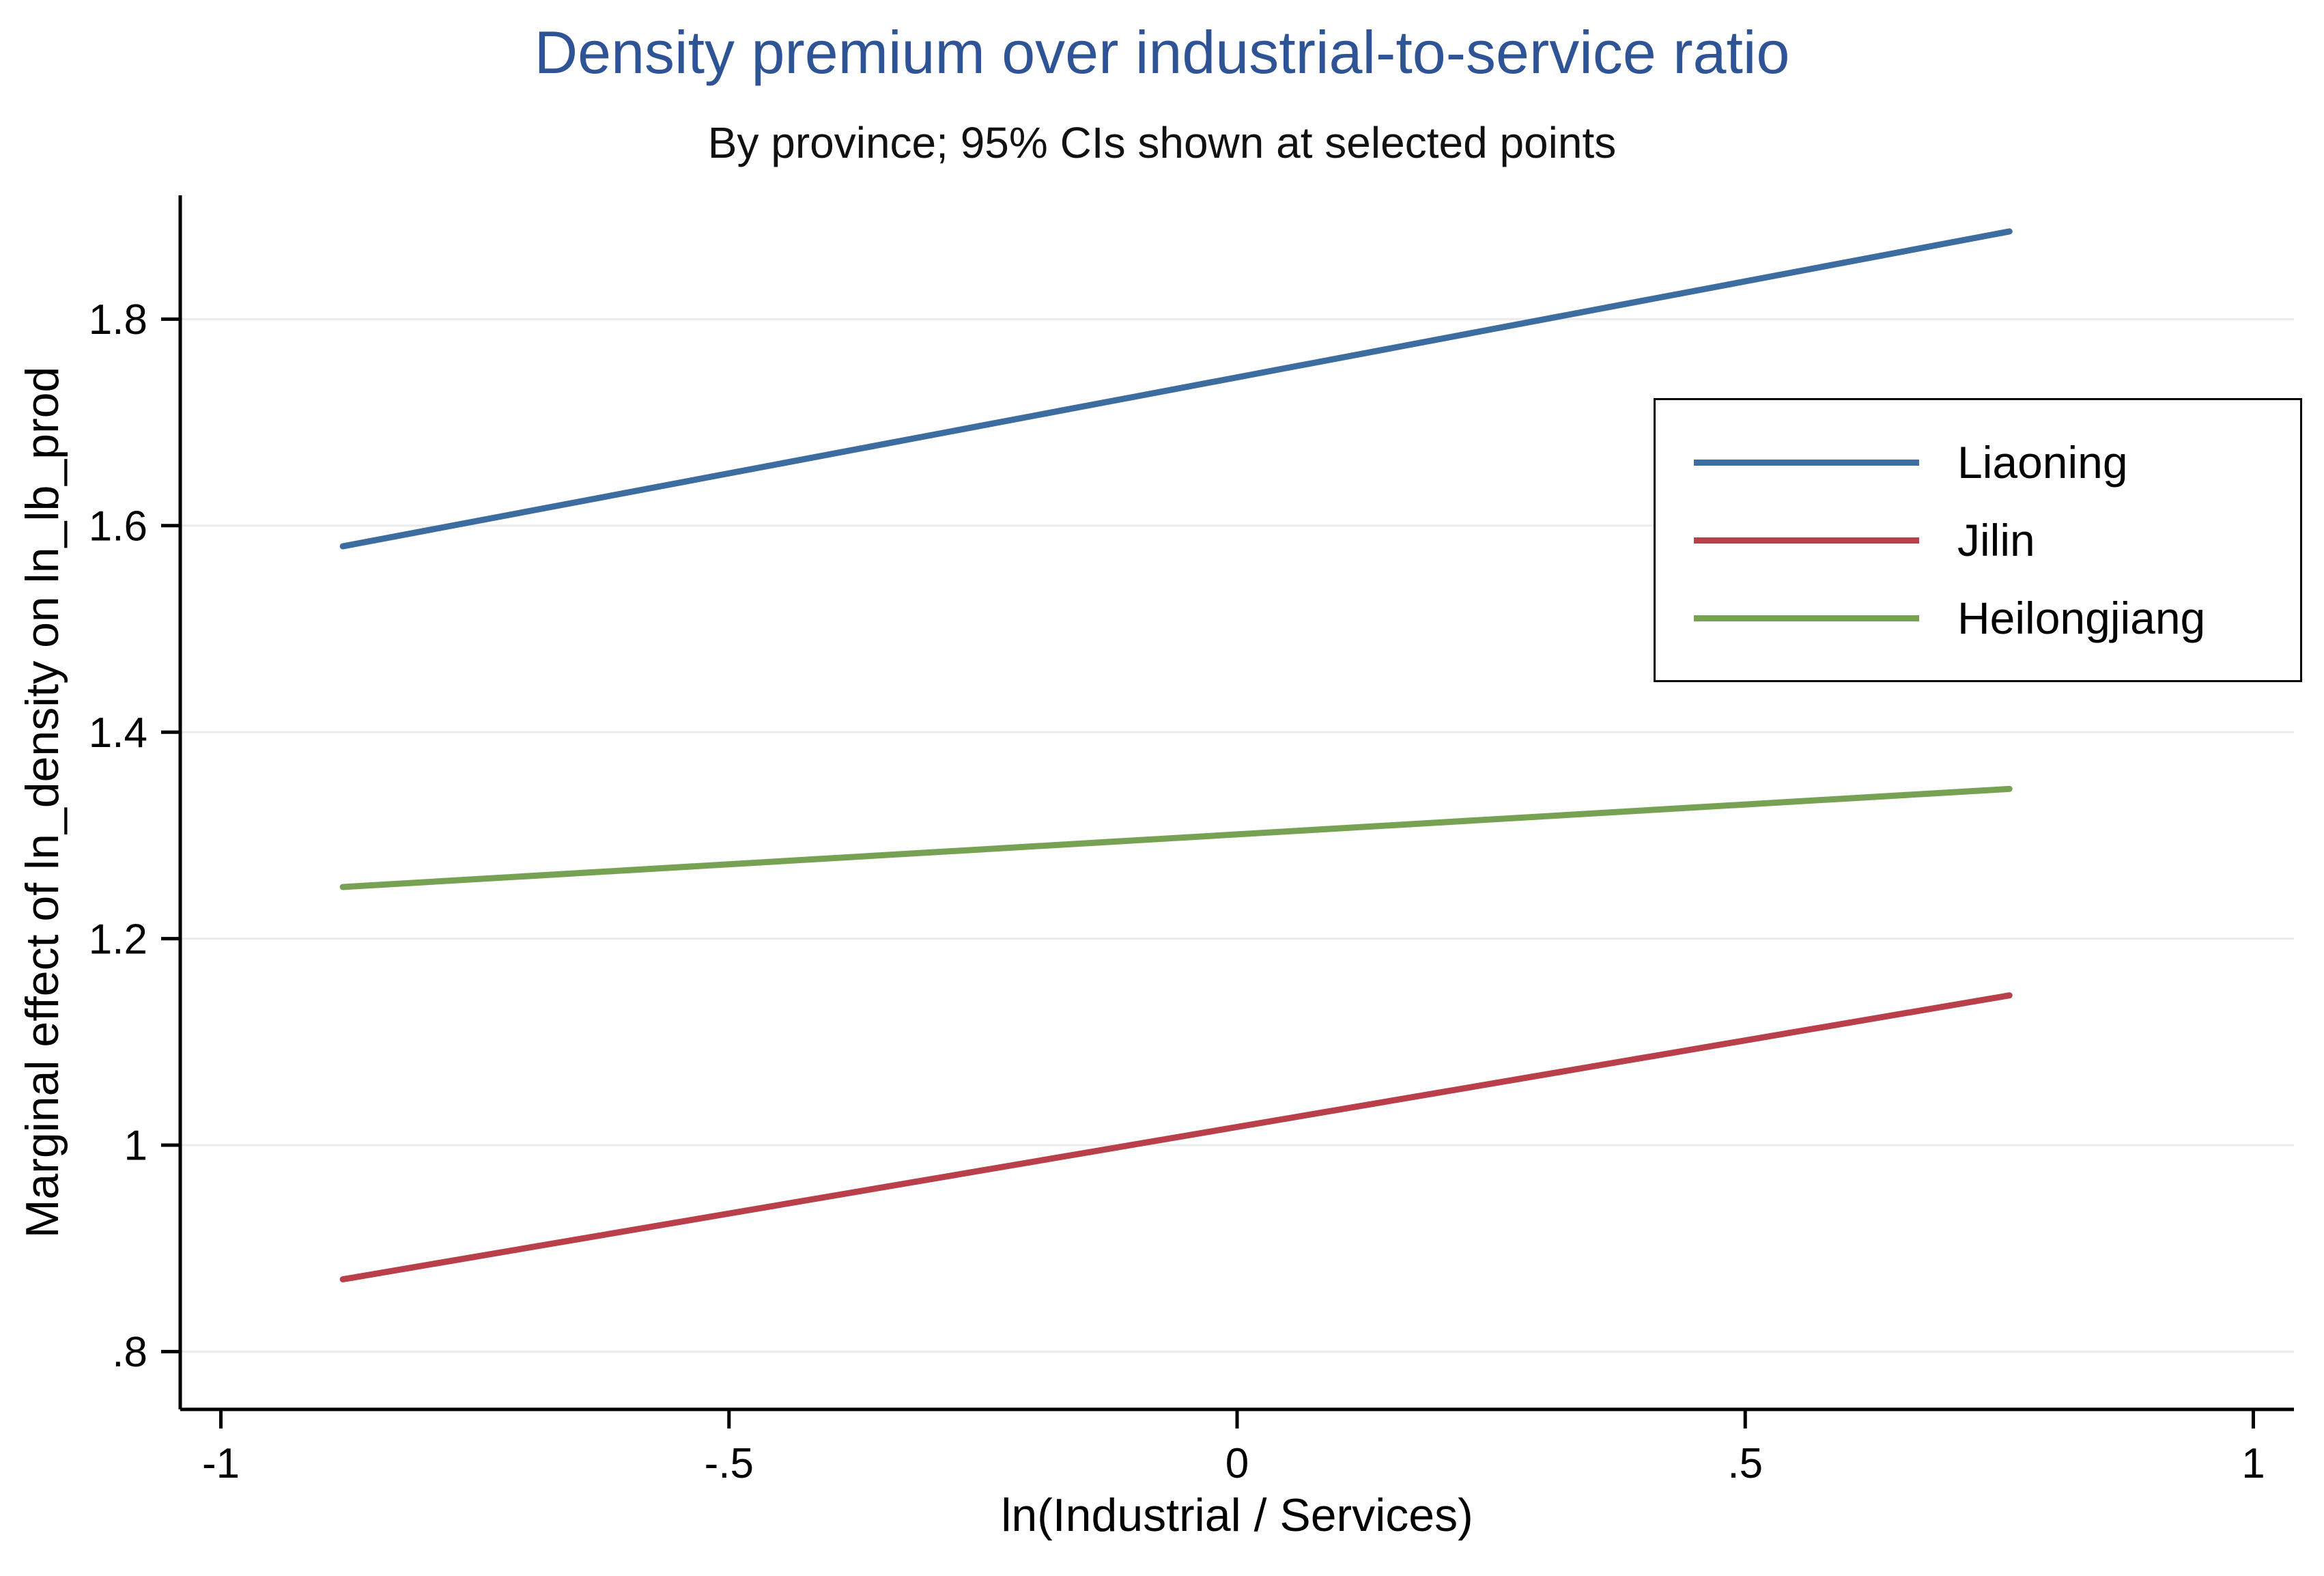 The width and height of the screenshot is (2324, 1576). I want to click on y-tick-label: 1.8, so click(118, 319).